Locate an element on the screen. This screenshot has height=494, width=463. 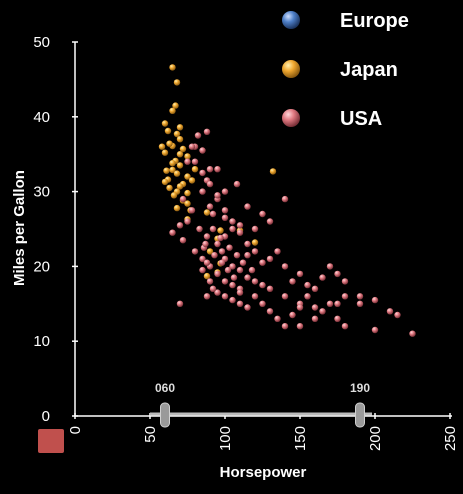
x-ticks: 0 50 100 150 200 250 is located at coordinates (263, 432).